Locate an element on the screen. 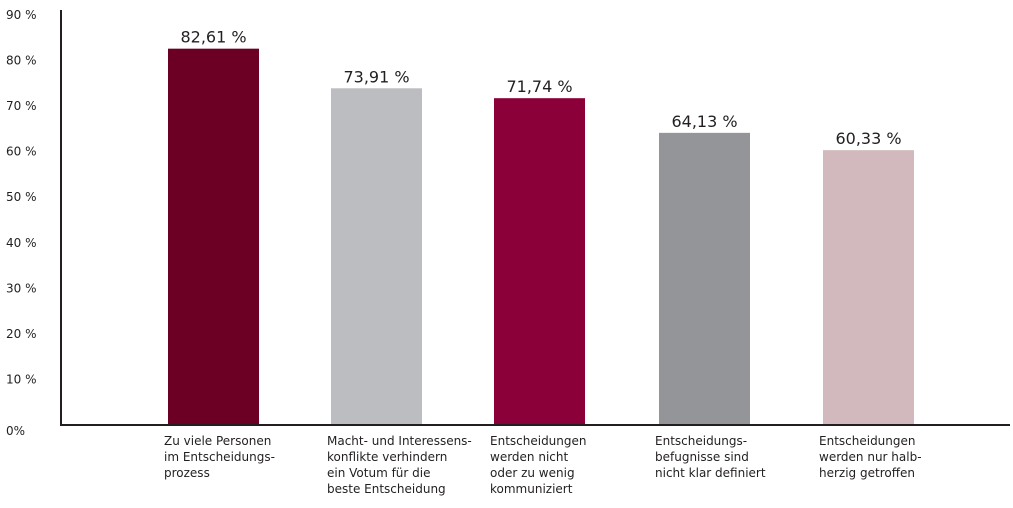 The image size is (1013, 508). category-label-line: prozess is located at coordinates (187, 473).